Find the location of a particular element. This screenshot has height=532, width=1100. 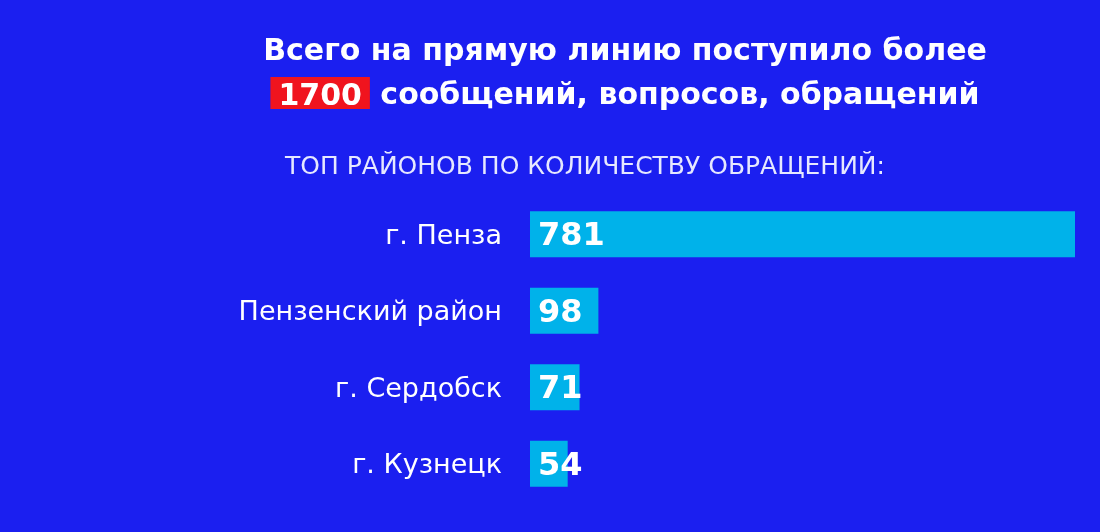

y-tick-label: г. Кузнецк is located at coordinates (427, 464).